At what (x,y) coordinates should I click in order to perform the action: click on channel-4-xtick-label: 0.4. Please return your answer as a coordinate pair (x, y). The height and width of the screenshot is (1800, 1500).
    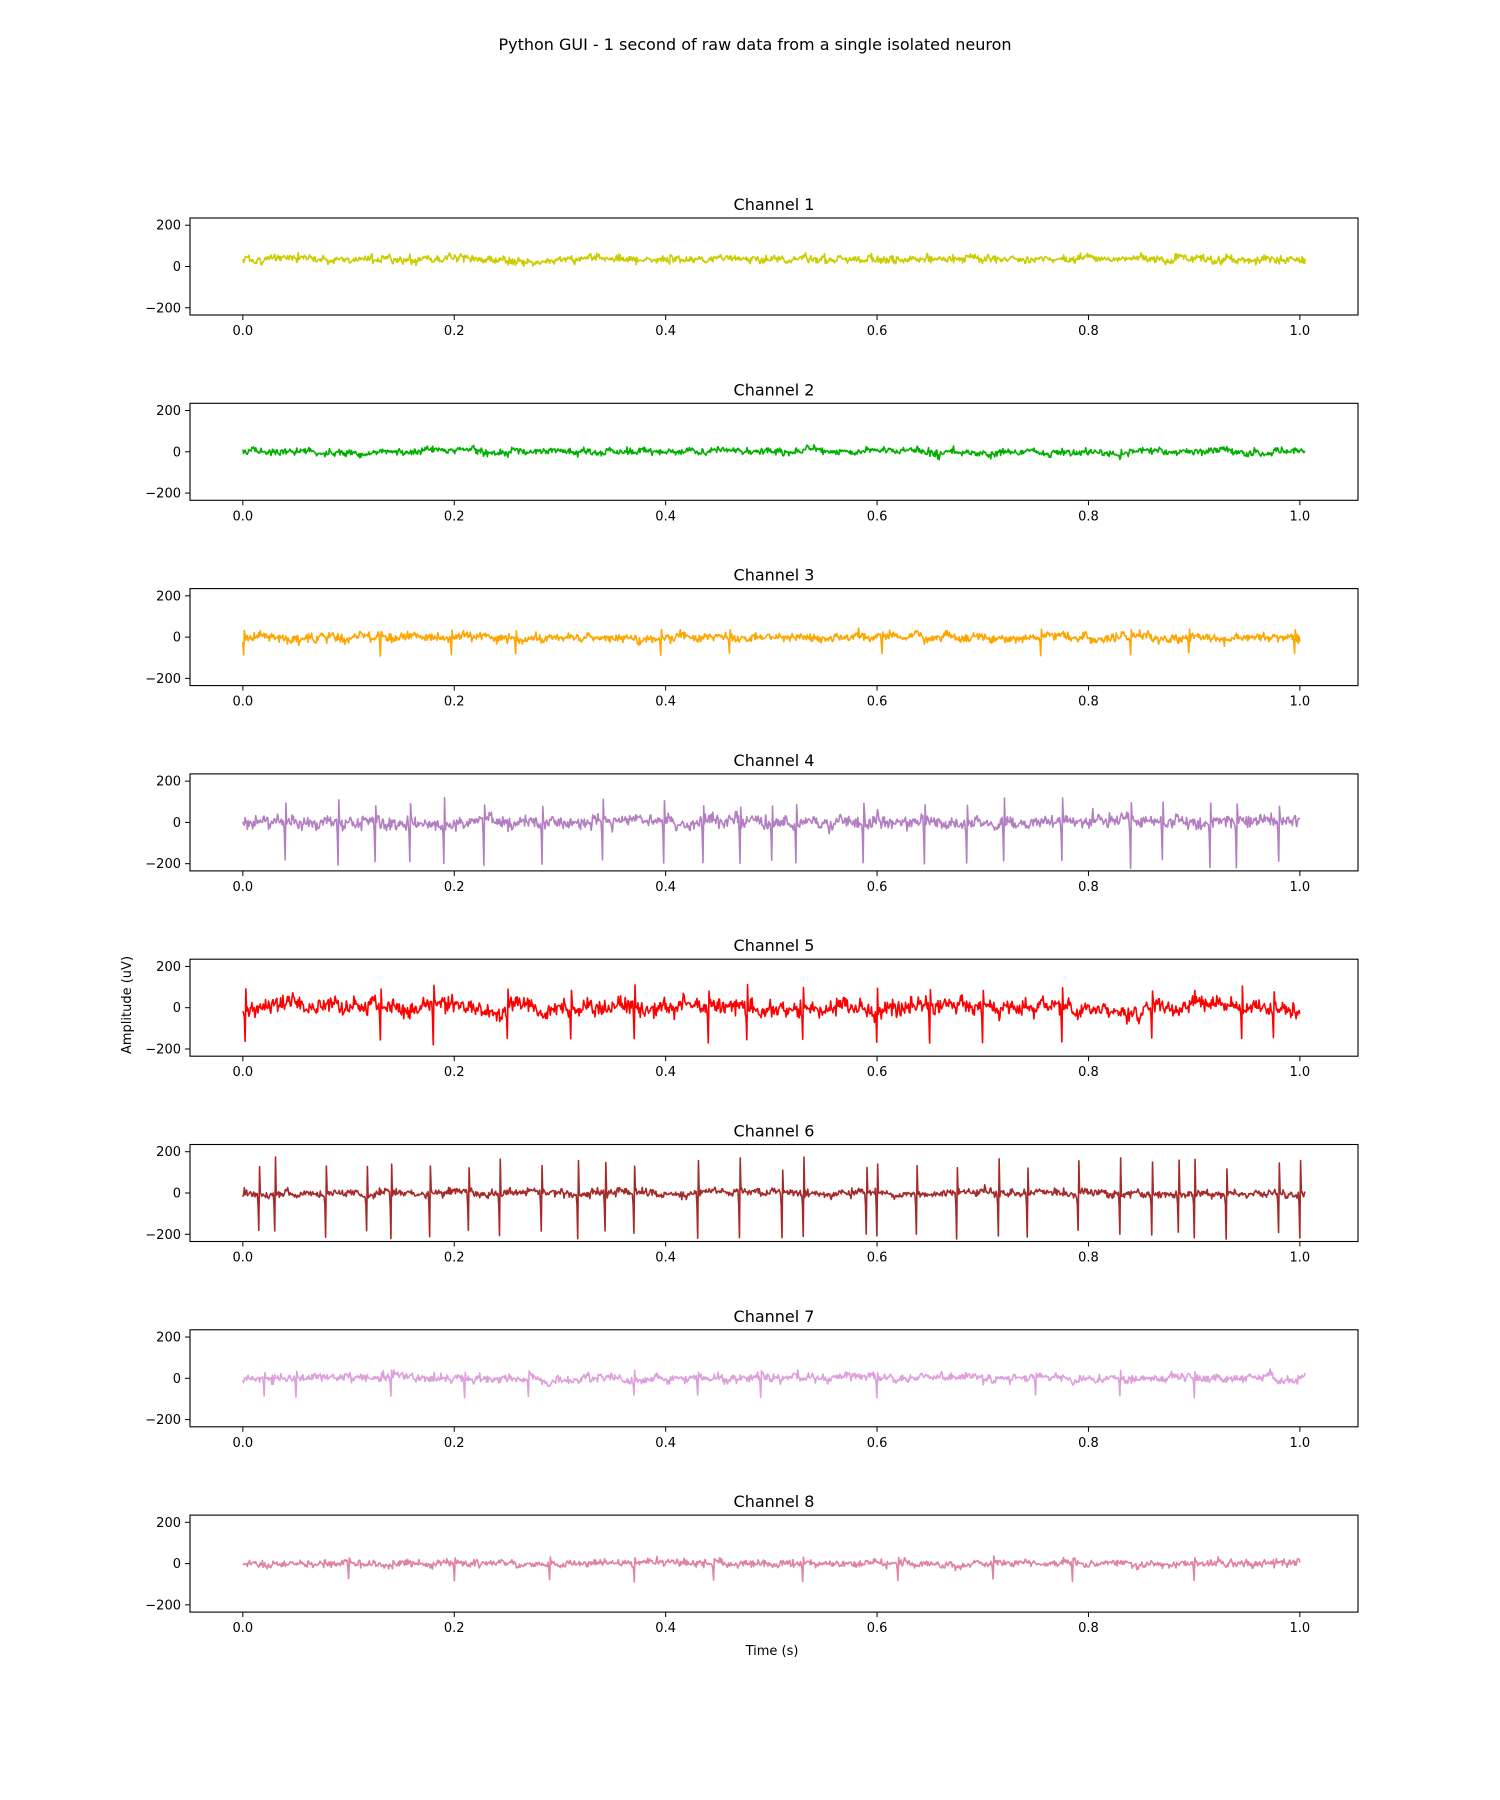
    Looking at the image, I should click on (665, 887).